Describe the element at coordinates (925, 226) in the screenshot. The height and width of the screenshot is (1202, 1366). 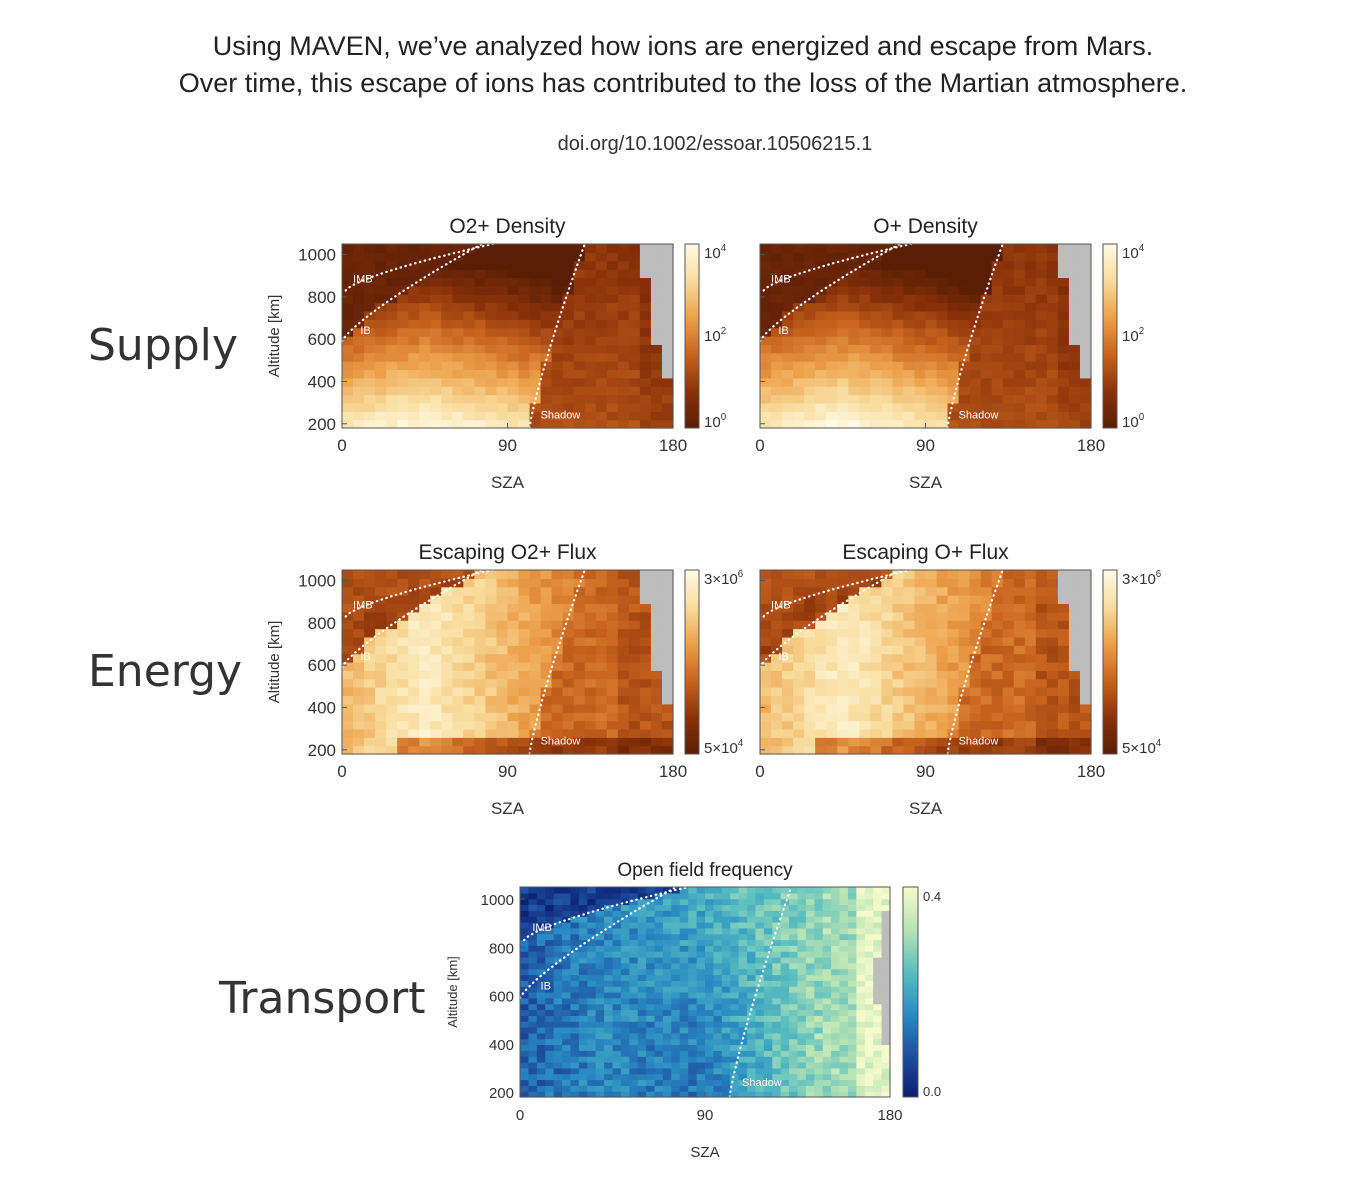
I see `chart-title: O+ Density` at that location.